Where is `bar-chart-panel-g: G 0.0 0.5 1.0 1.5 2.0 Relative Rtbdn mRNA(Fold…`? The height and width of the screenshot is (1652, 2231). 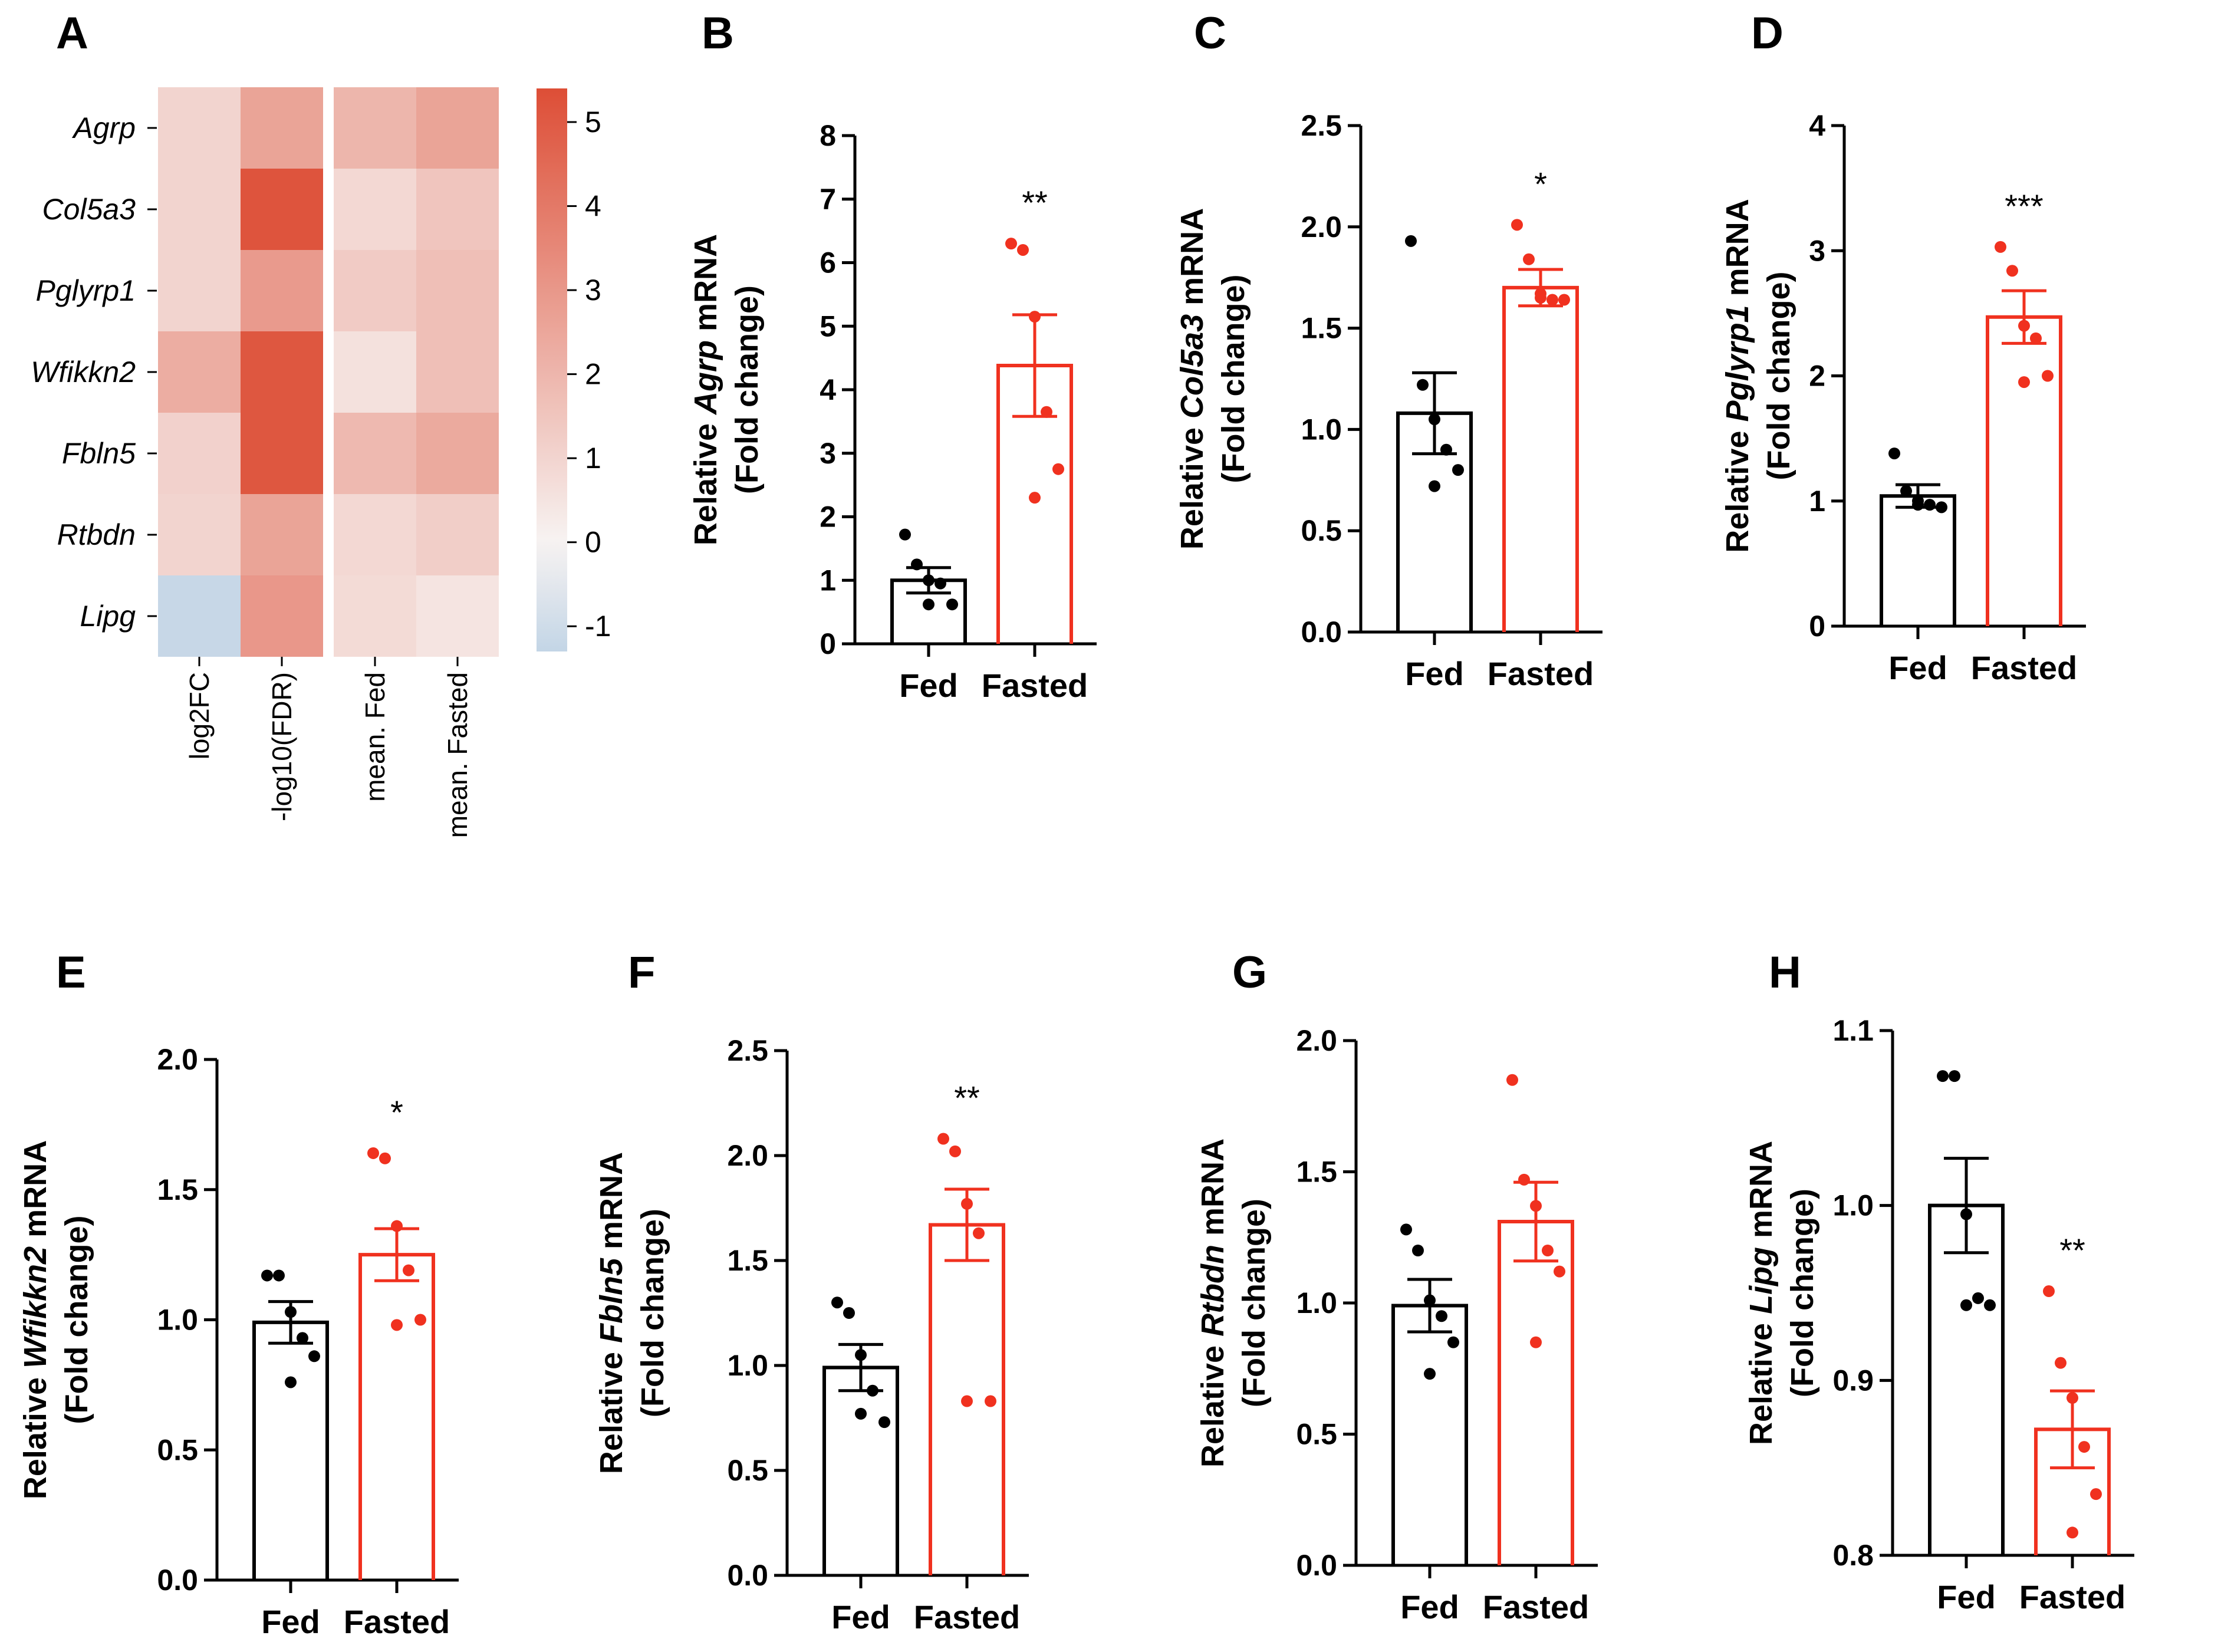
bar-chart-panel-g: G 0.0 0.5 1.0 1.5 2.0 Relative Rtbdn mRNA(Fold… is located at coordinates (1396, 1286).